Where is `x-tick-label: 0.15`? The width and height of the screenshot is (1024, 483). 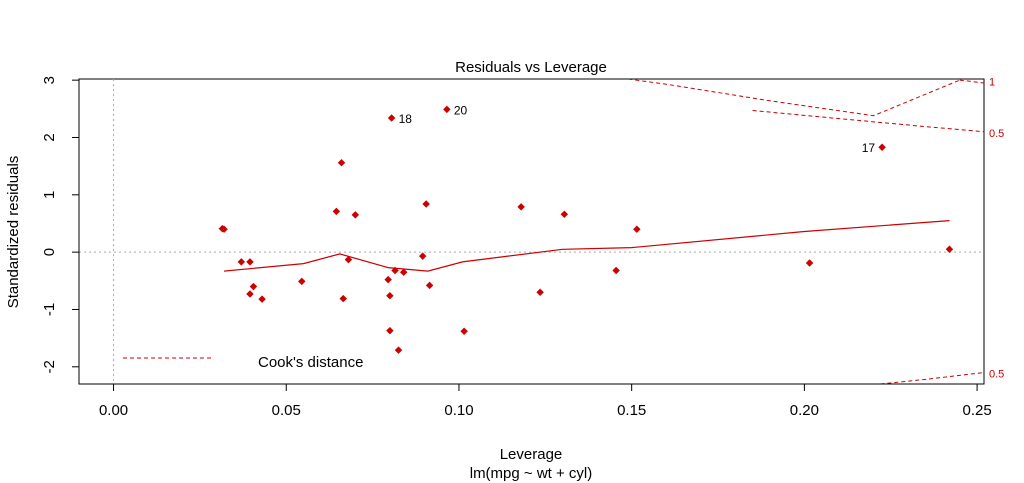
x-tick-label: 0.15 is located at coordinates (631, 410).